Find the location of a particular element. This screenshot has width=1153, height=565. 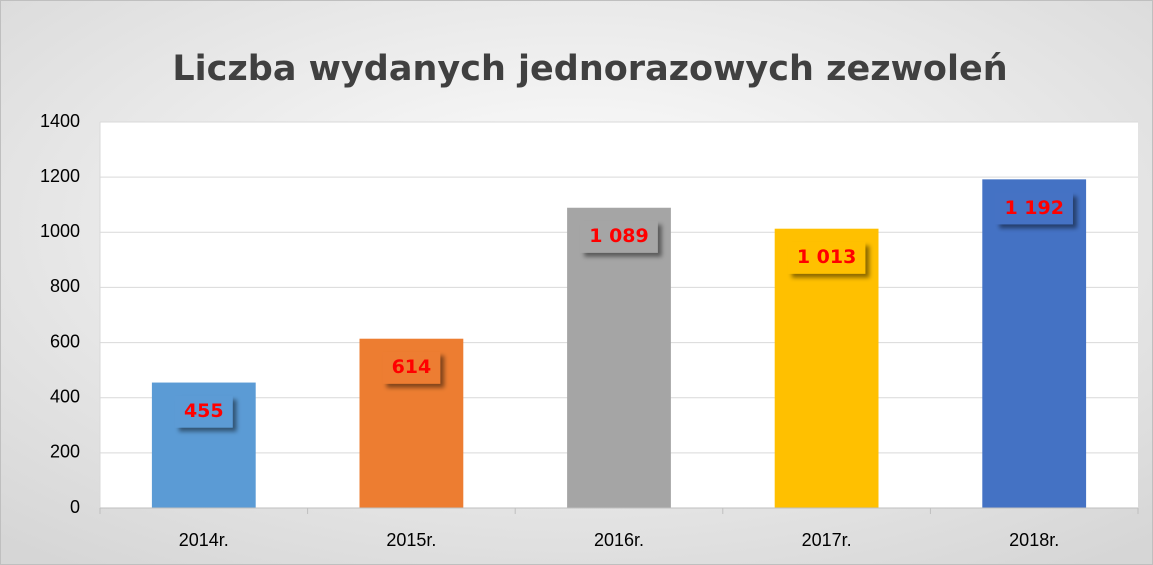

y-tick-label: 0 is located at coordinates (75, 507).